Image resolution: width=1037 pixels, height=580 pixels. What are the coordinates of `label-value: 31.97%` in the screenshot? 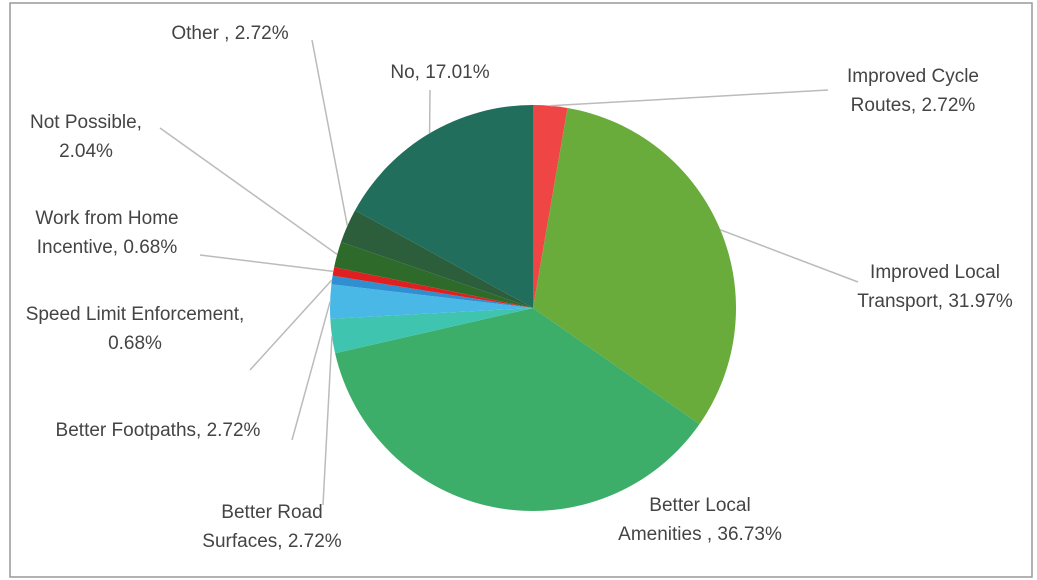 It's located at (980, 301).